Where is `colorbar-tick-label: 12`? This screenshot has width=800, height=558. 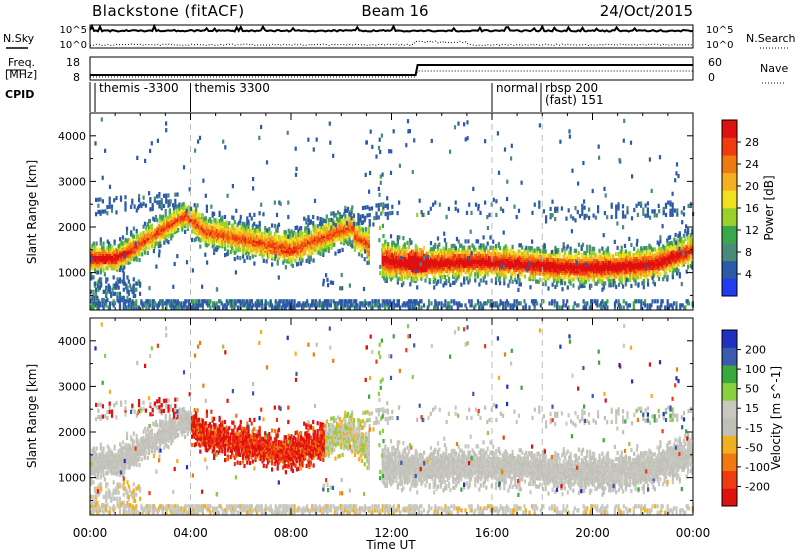 colorbar-tick-label: 12 is located at coordinates (752, 230).